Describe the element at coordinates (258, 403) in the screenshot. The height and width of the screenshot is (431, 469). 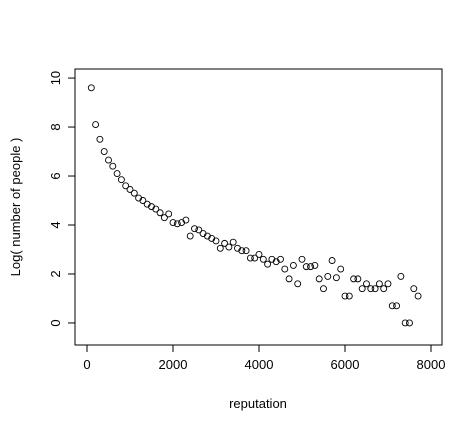
I see `x-axis-title: reputation` at that location.